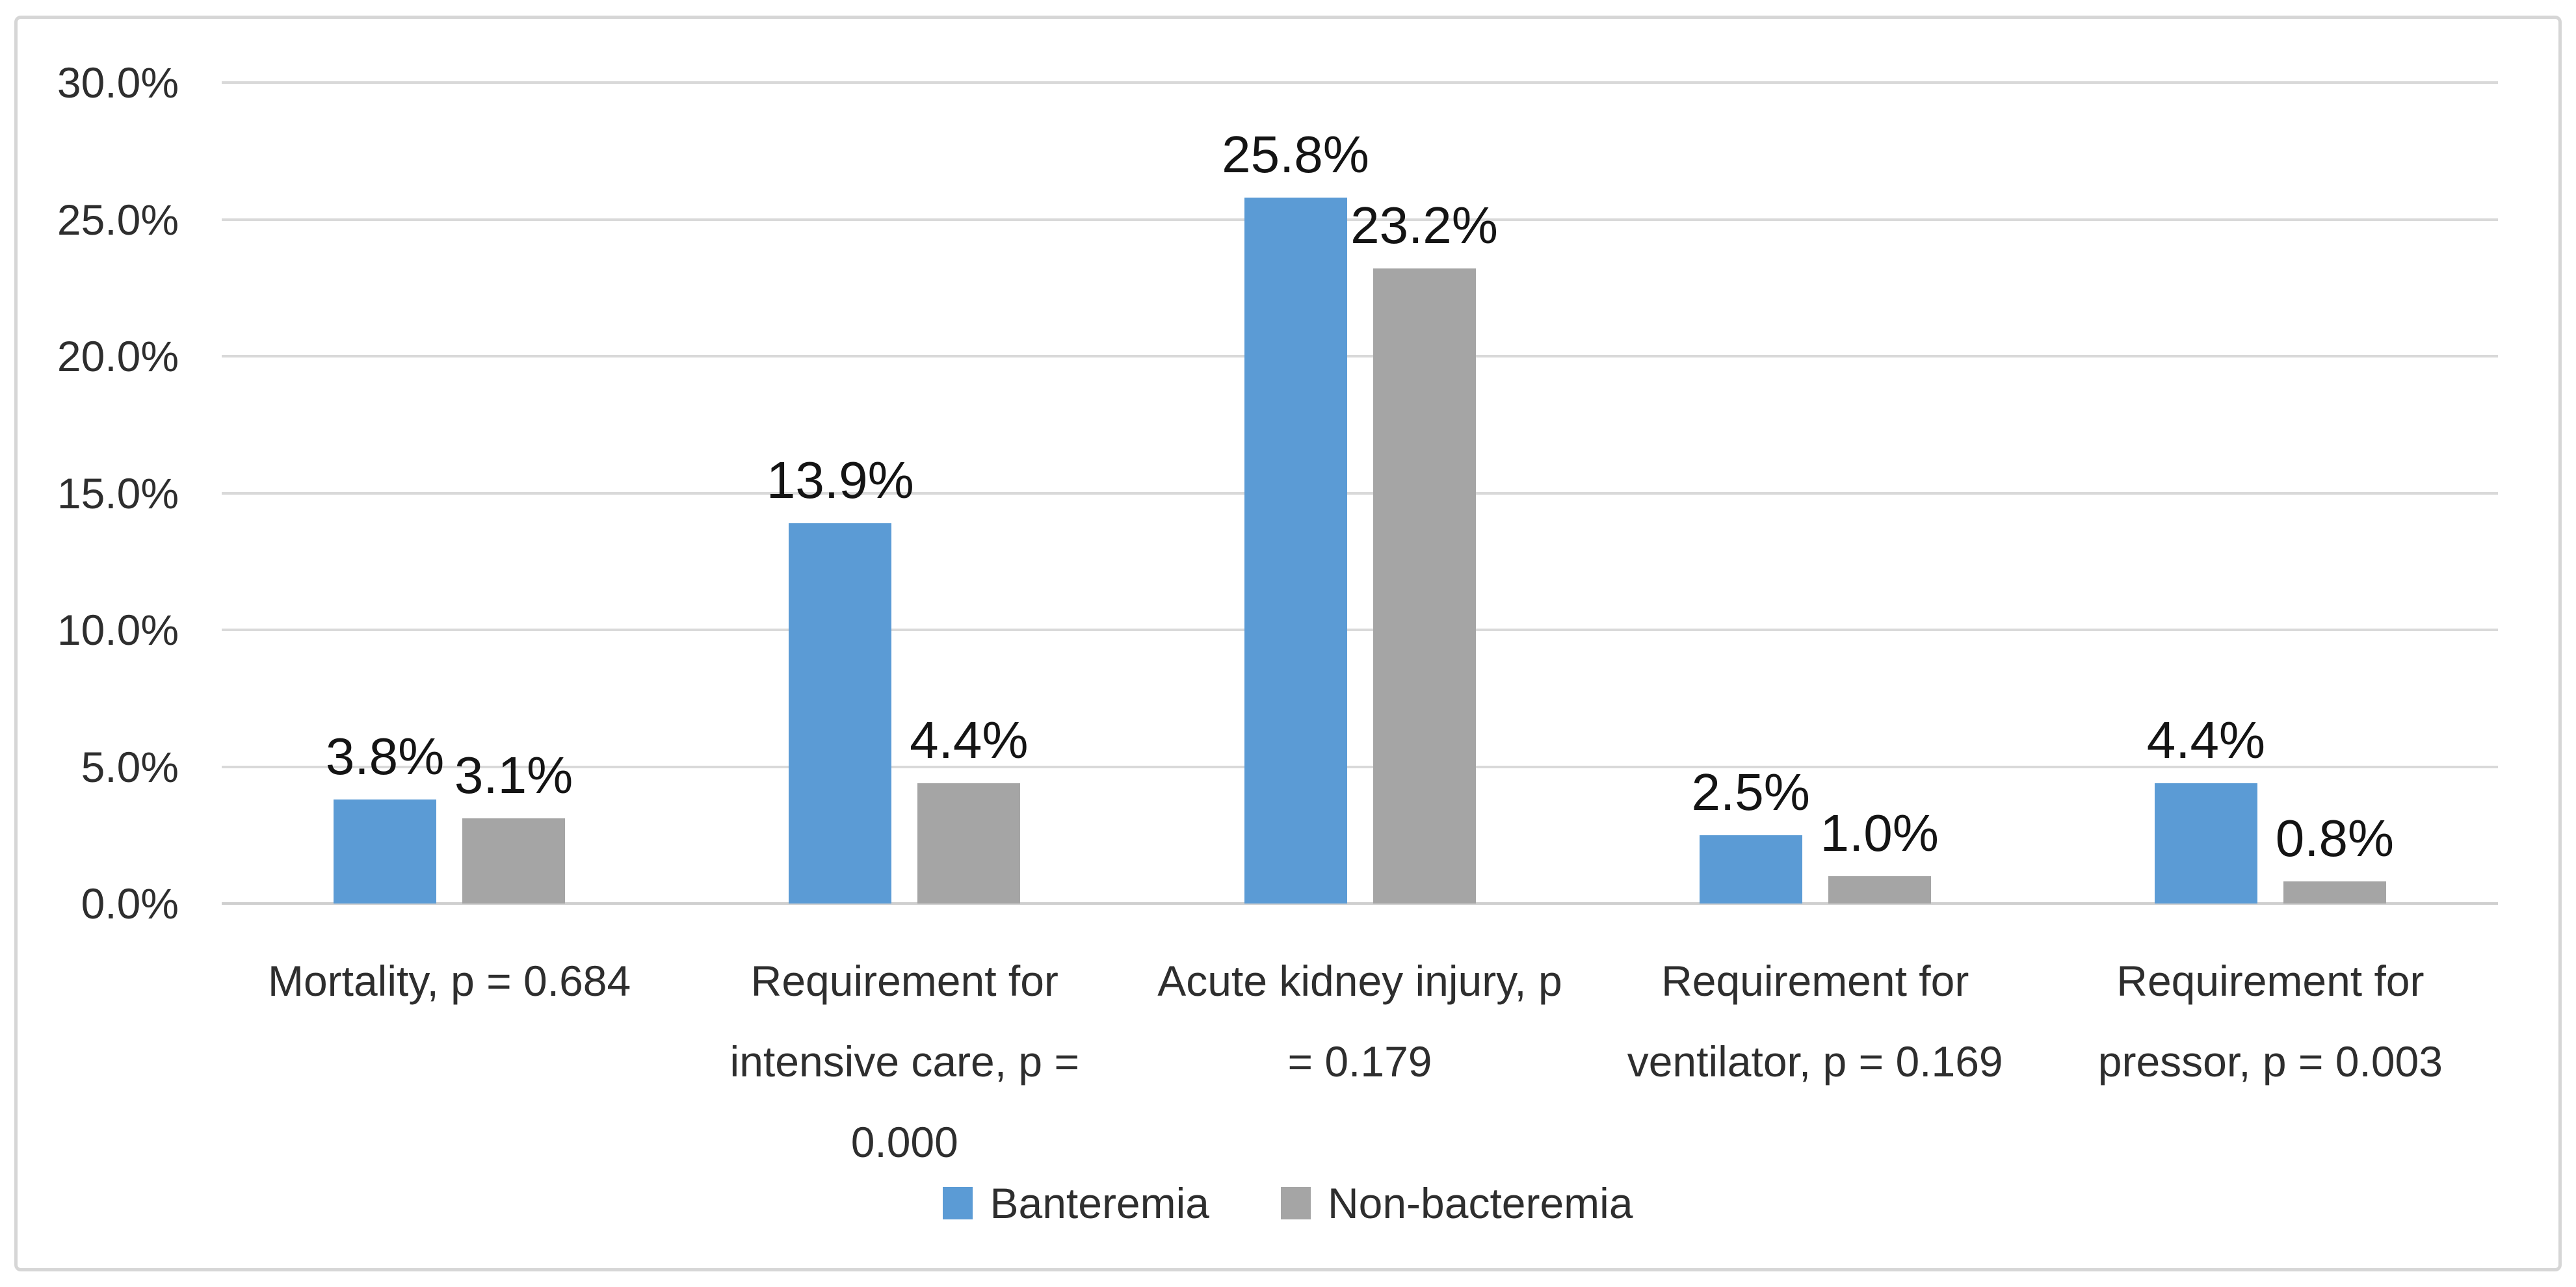 The width and height of the screenshot is (2576, 1287). What do you see at coordinates (118, 493) in the screenshot?
I see `y-tick-label: 15.0%` at bounding box center [118, 493].